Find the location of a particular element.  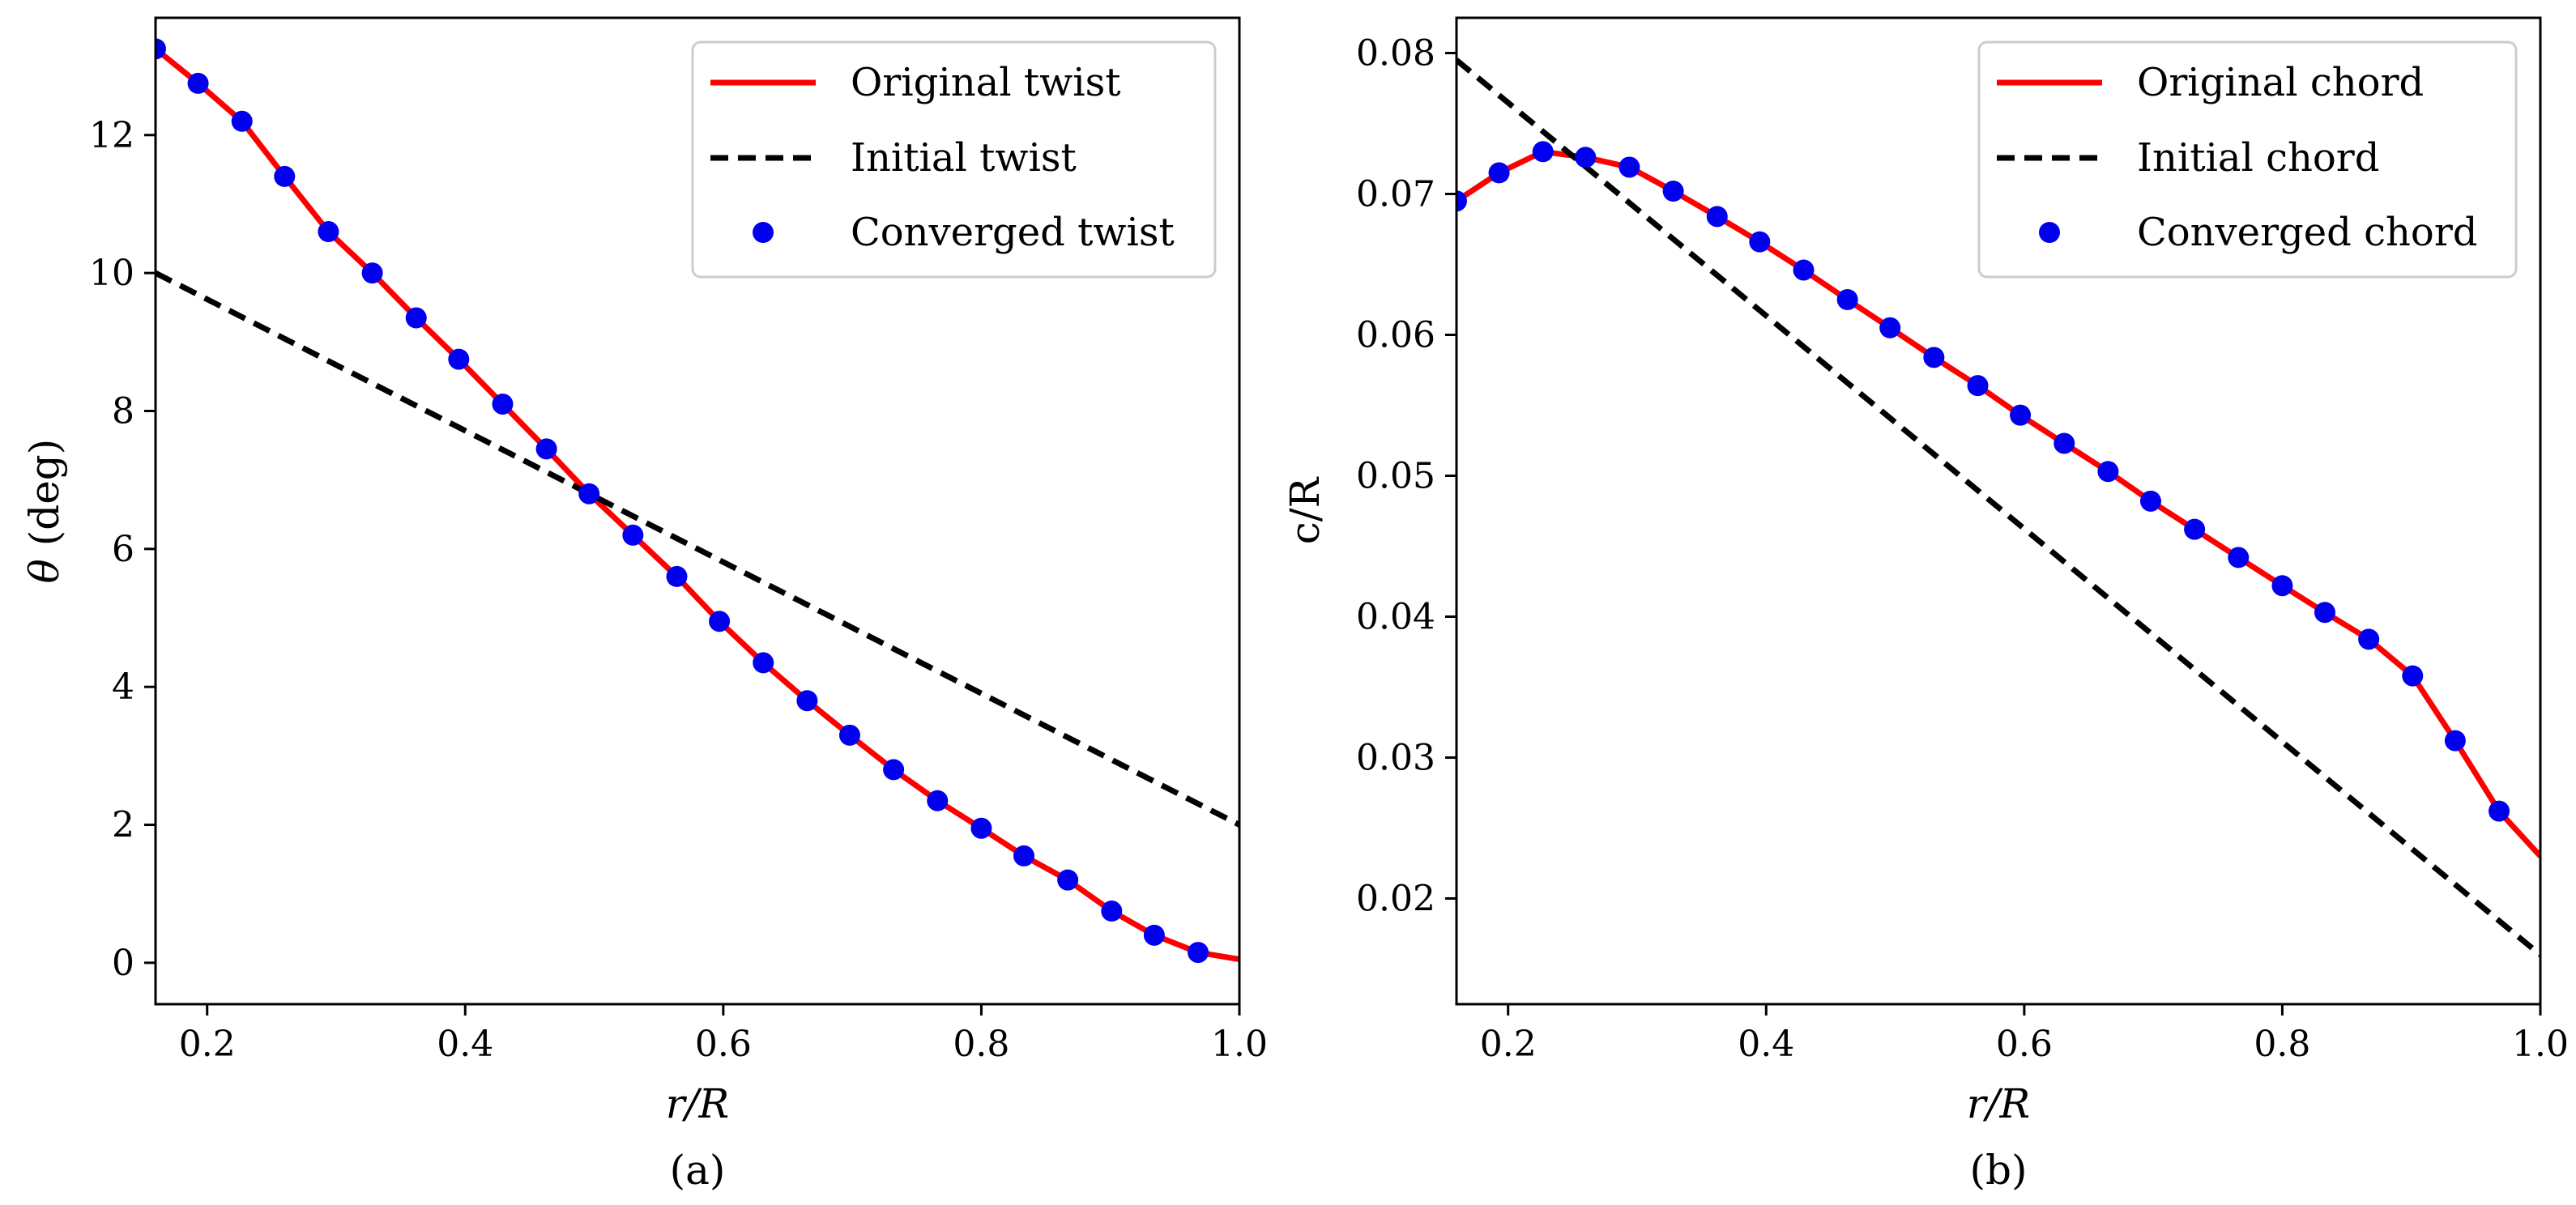

chord-y-tick-label: 0.04 is located at coordinates (1396, 617).